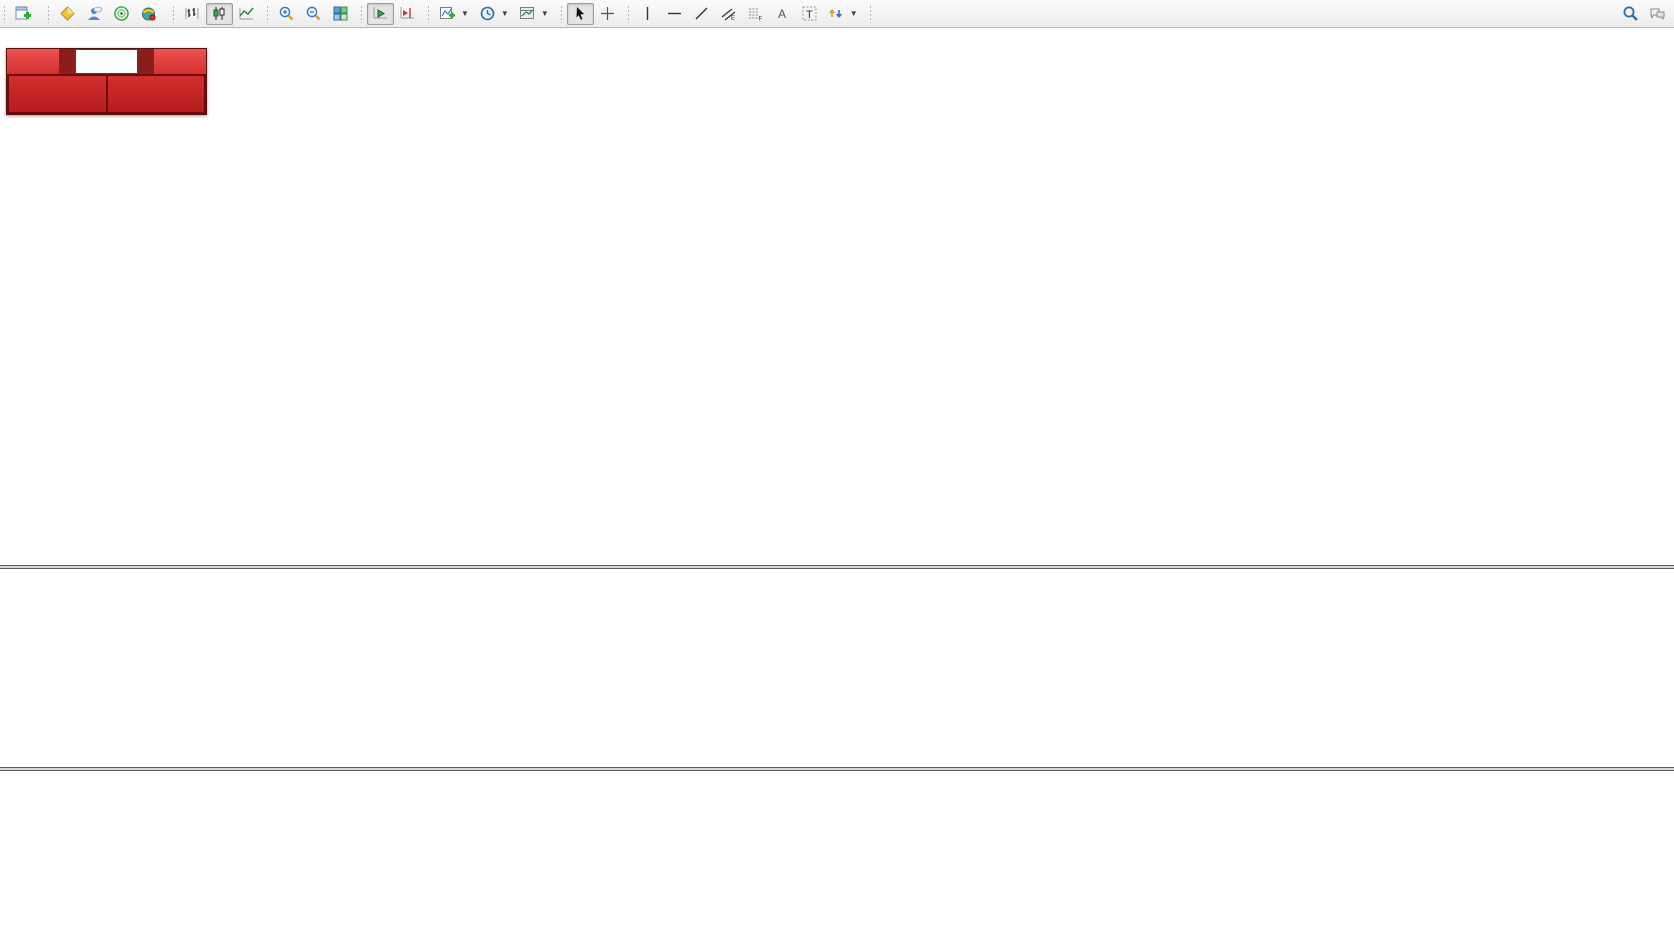  I want to click on tile-windows-button, so click(340, 14).